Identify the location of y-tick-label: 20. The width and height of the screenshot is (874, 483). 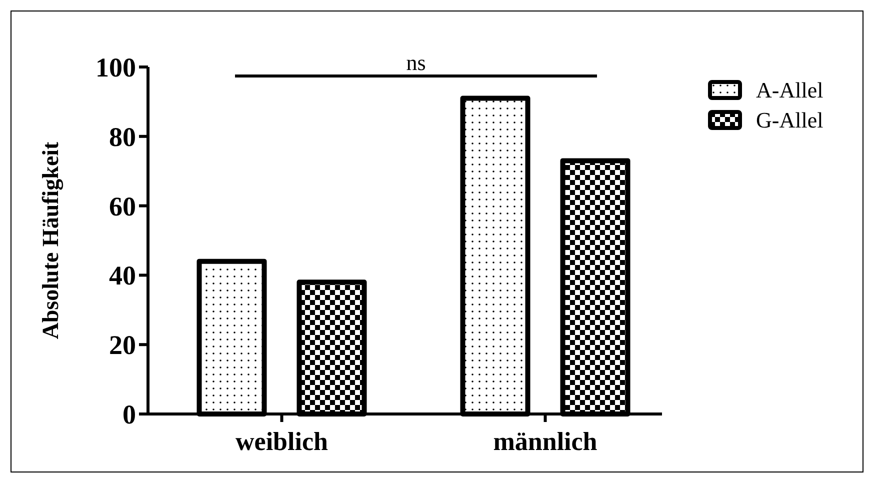
(122, 345).